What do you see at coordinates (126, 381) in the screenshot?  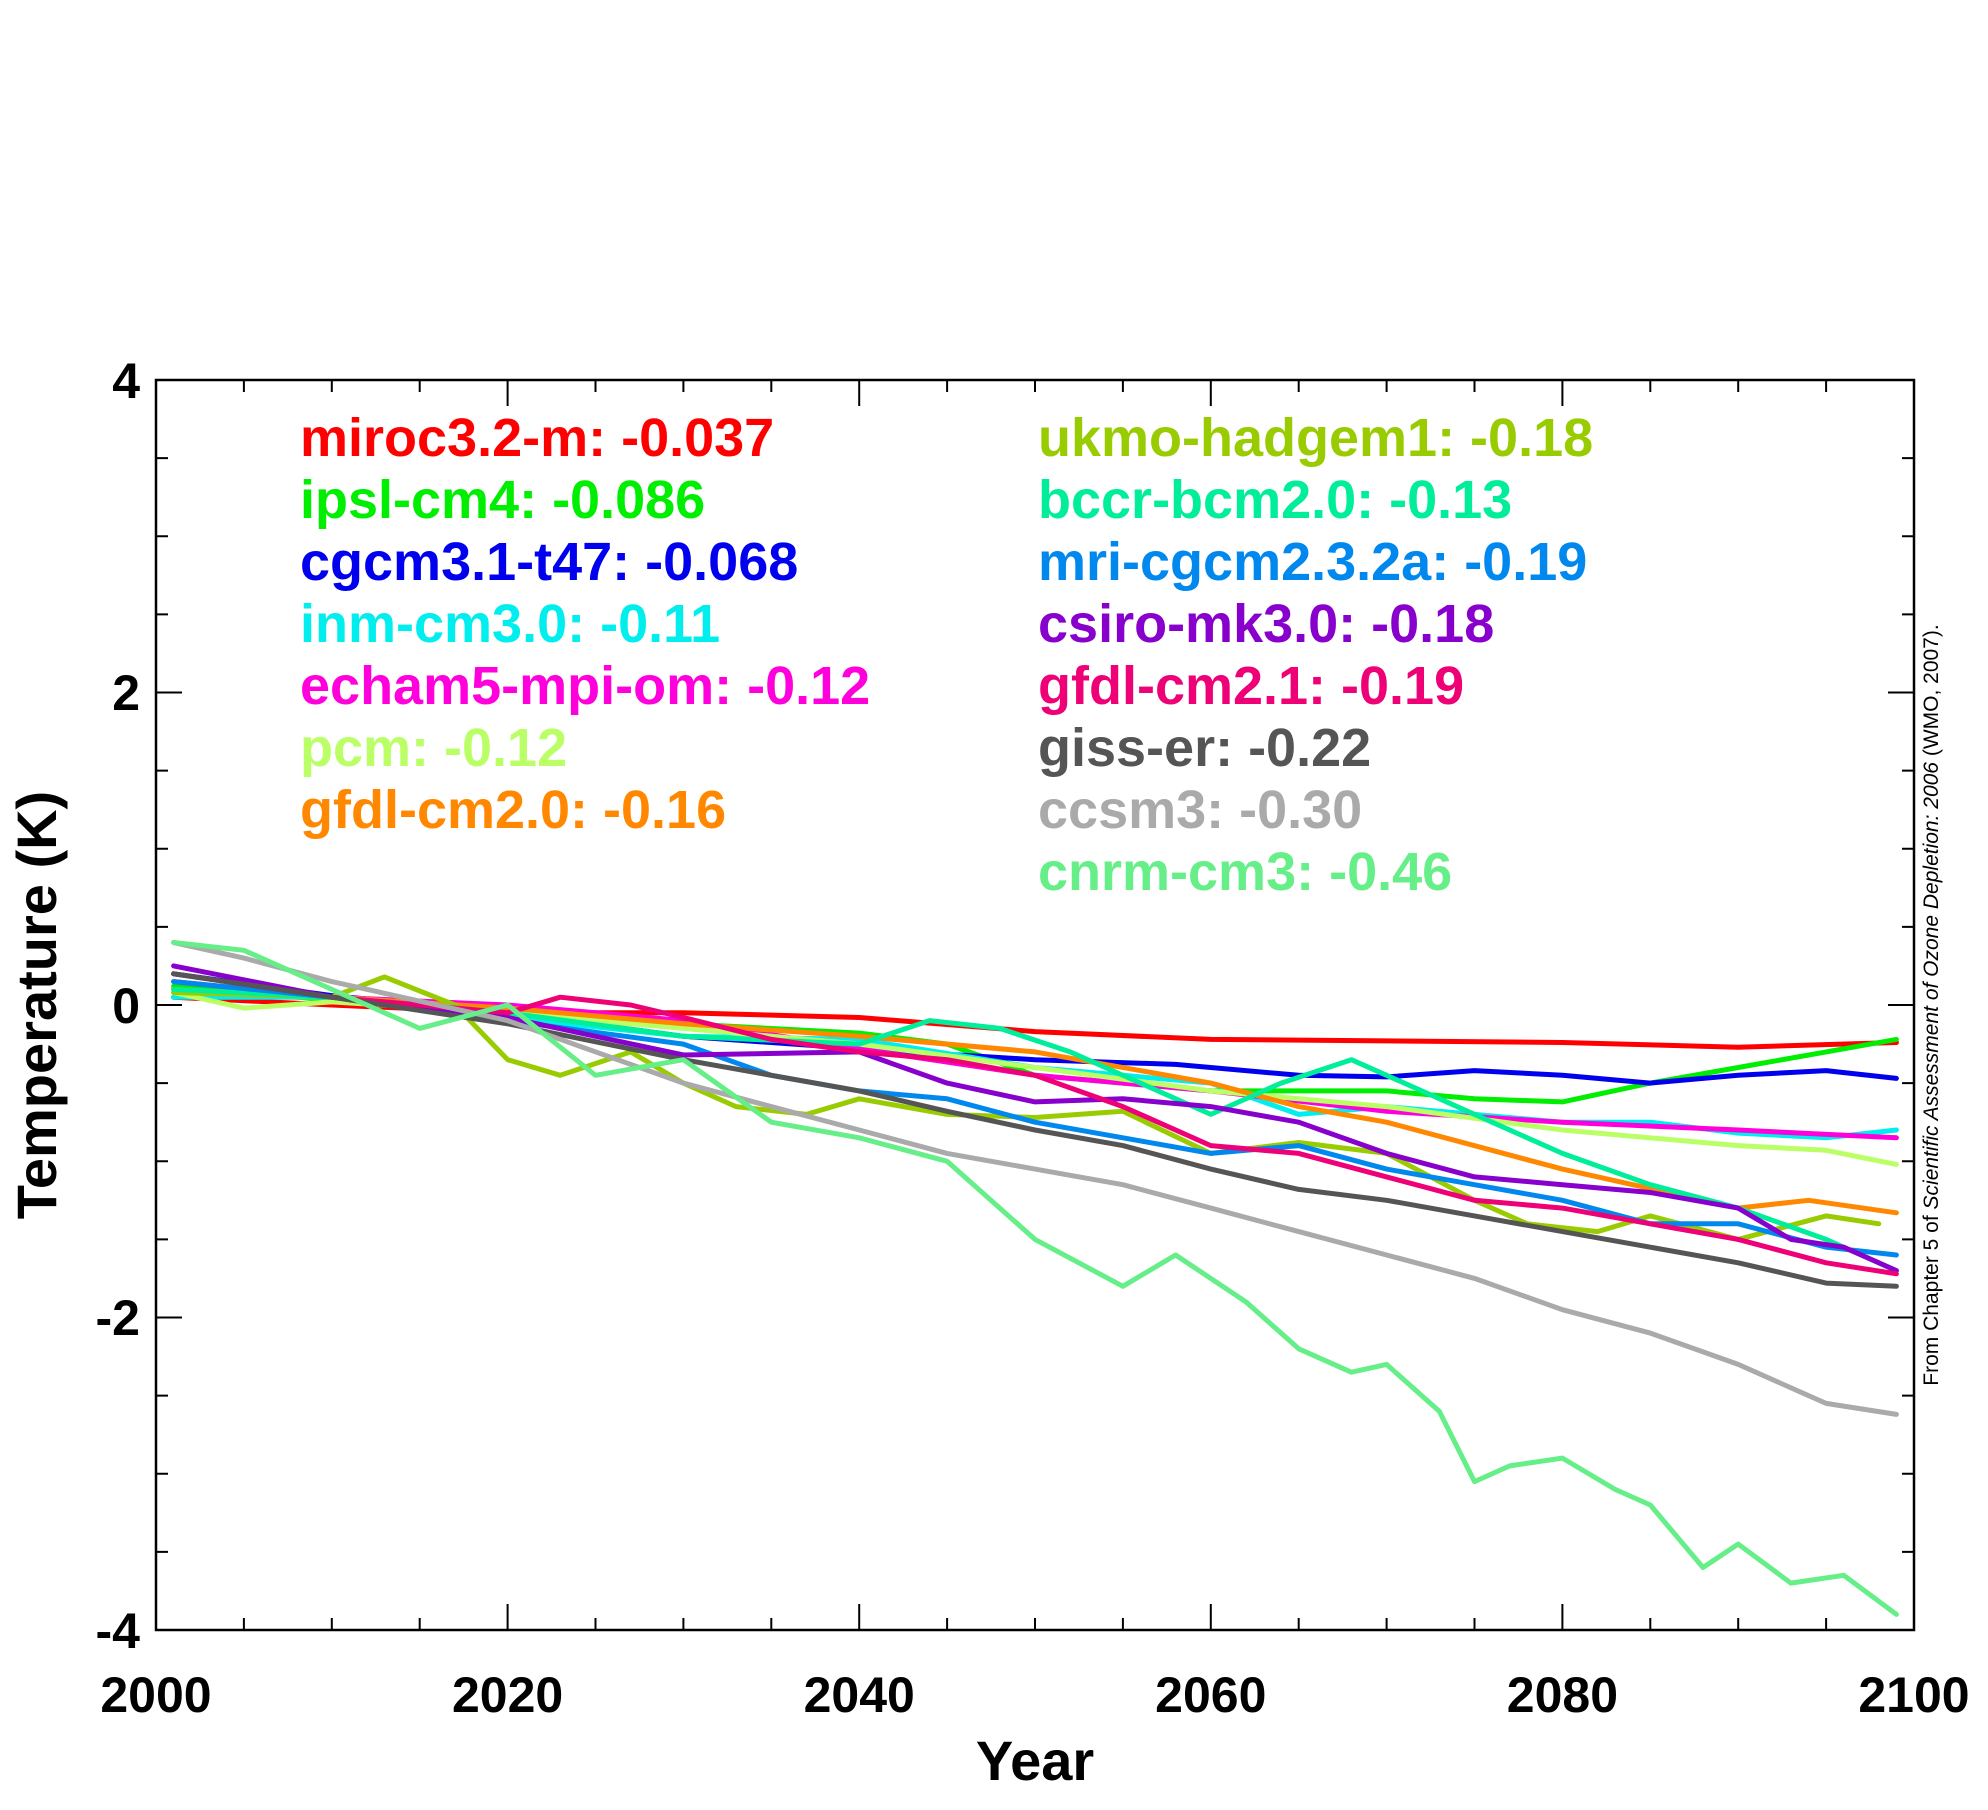 I see `y-tick-label: 4` at bounding box center [126, 381].